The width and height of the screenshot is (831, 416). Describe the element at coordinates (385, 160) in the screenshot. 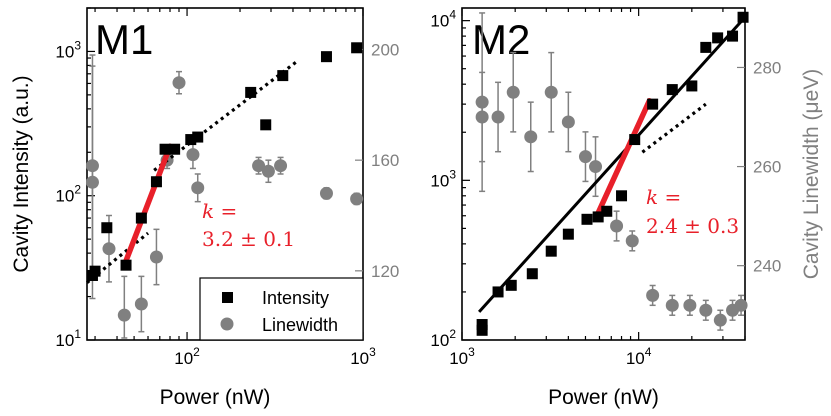

I see `y2-tick-label: 160` at that location.